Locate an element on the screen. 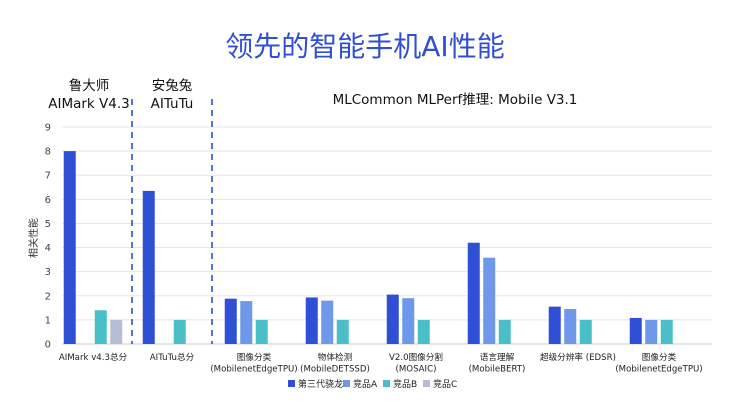  category-label: 超级分辨率 (EDSR) is located at coordinates (578, 357).